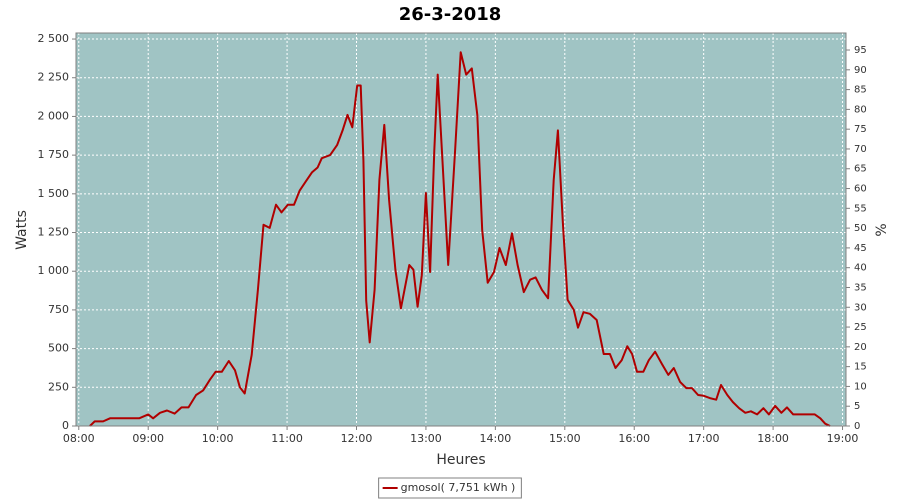  Describe the element at coordinates (857, 426) in the screenshot. I see `y2-tick-label: 0` at that location.